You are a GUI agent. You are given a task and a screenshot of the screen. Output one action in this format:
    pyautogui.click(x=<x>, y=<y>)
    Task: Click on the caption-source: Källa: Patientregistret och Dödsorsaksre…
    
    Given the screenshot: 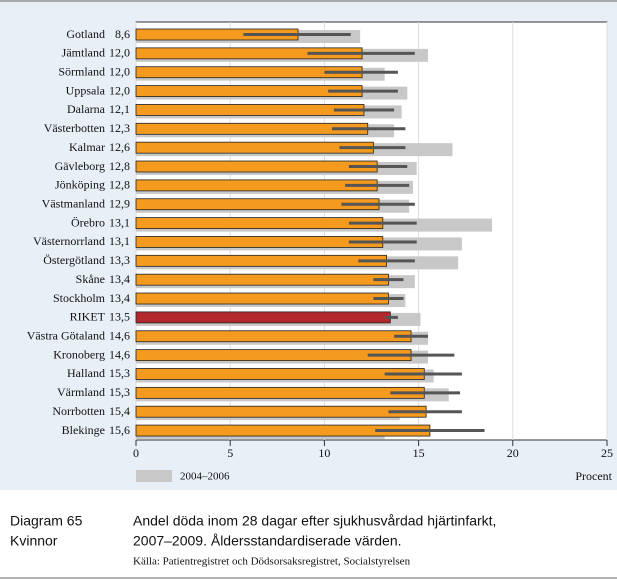 What is the action you would take?
    pyautogui.click(x=272, y=562)
    